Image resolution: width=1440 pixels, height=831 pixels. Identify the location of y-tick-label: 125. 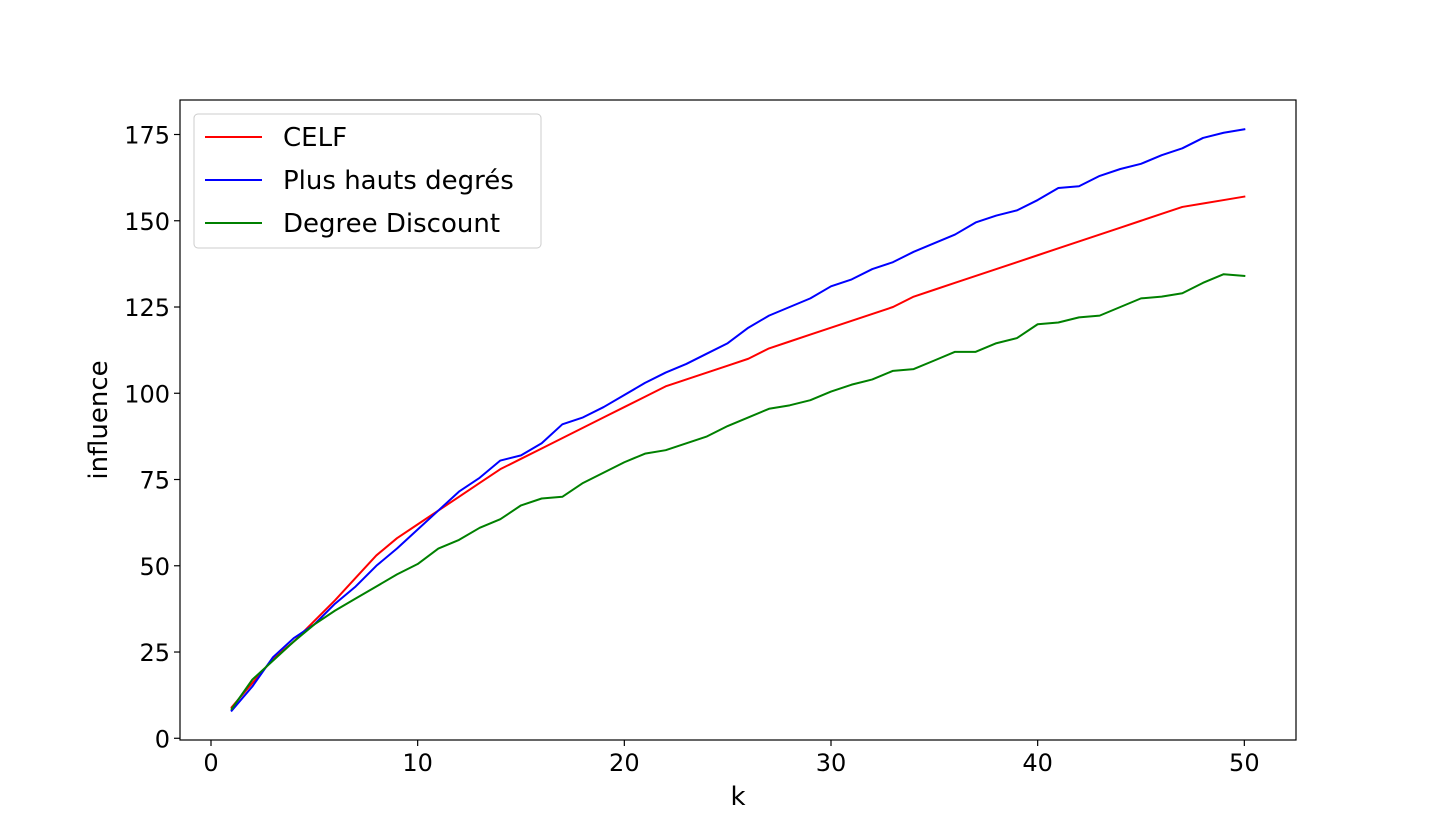
(147, 308).